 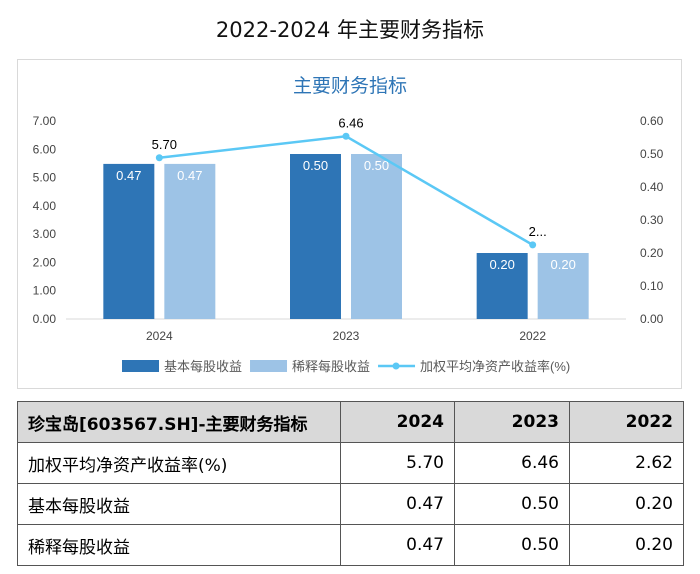 I want to click on table-row: 加权平均净资产收益率(%) 5.70 6.46 2.62, so click(x=350, y=463).